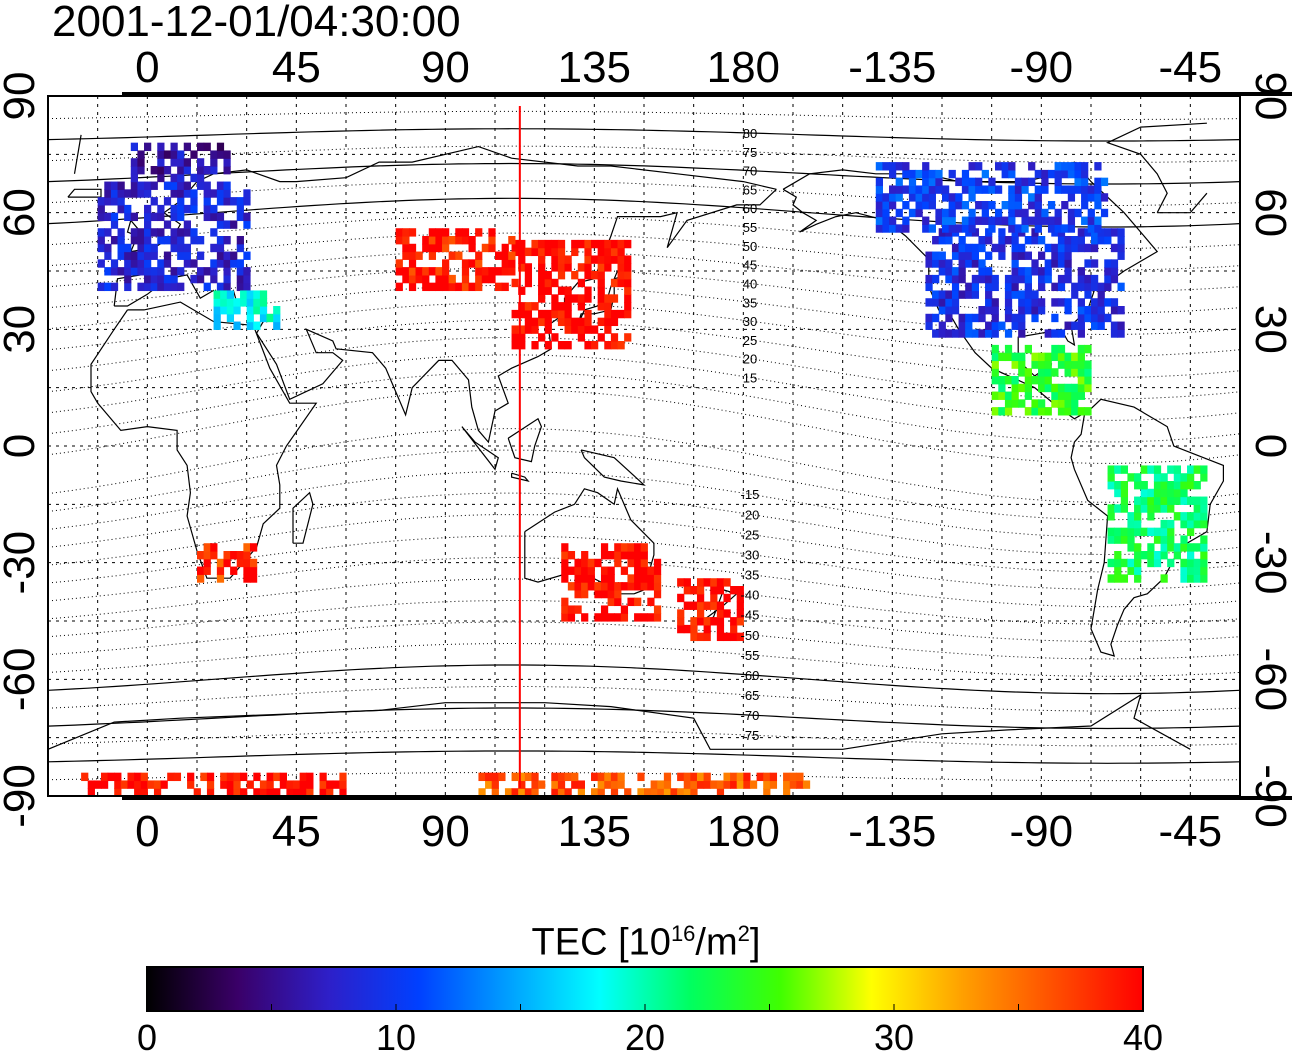 Image resolution: width=1292 pixels, height=1058 pixels. I want to click on map-timestamp: 2001-12-01/04:30:00, so click(256, 23).